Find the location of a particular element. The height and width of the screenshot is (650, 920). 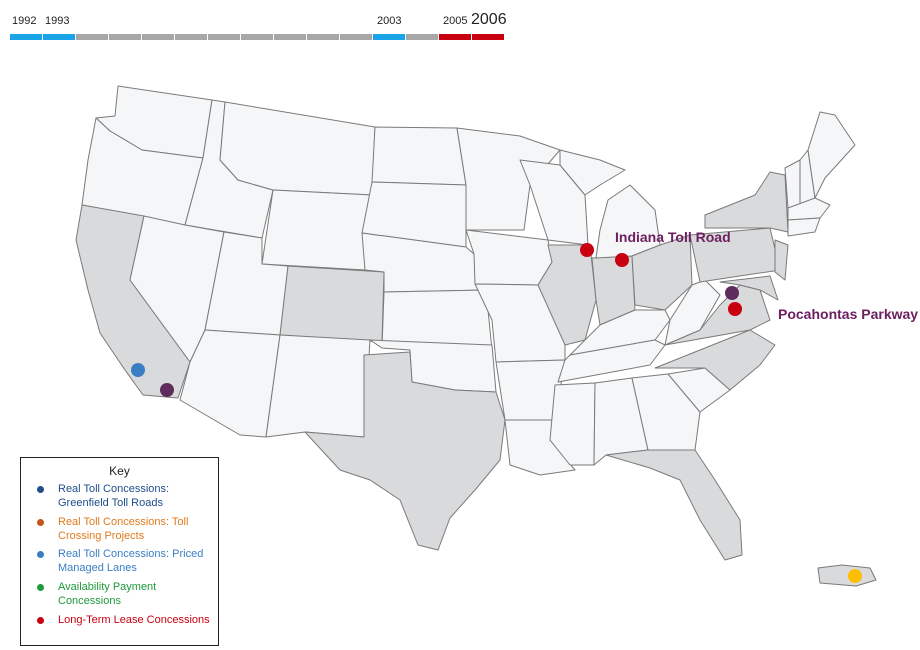

timeline: 1992 1993 2003 2005 2006 is located at coordinates (260, 22).